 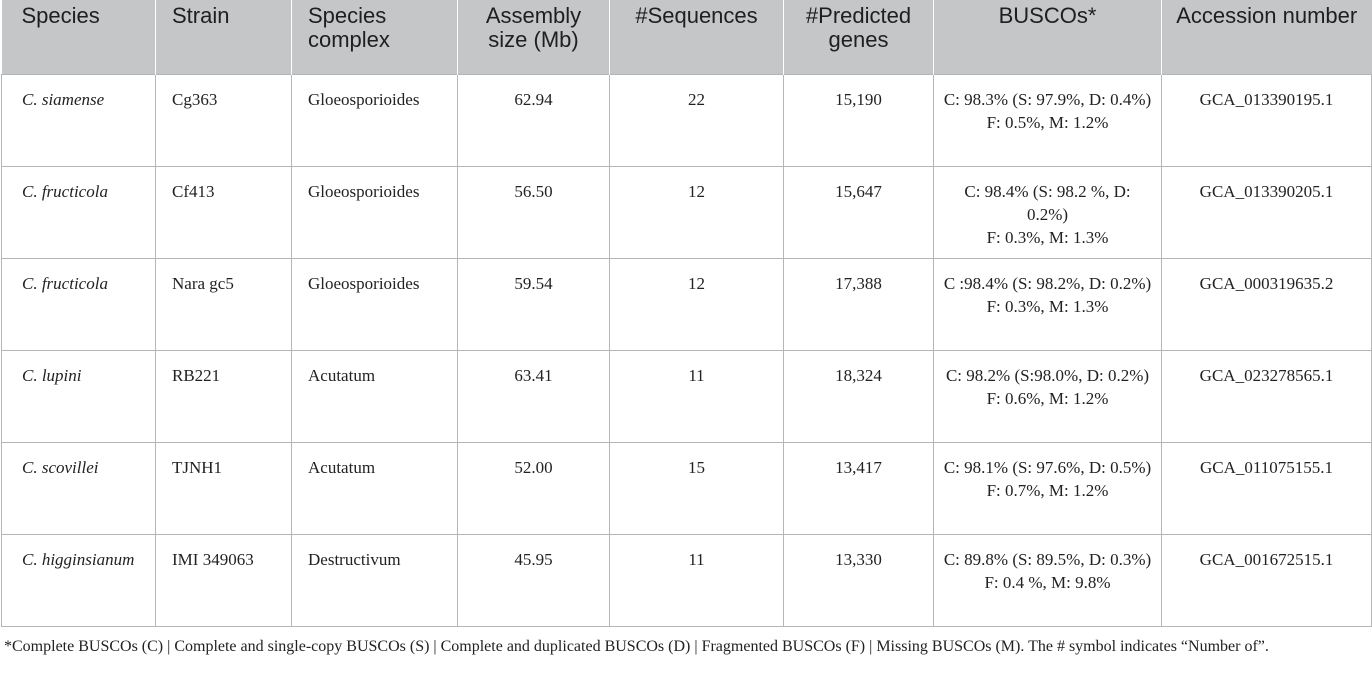 I want to click on cell-species: C. siamense, so click(x=78, y=120).